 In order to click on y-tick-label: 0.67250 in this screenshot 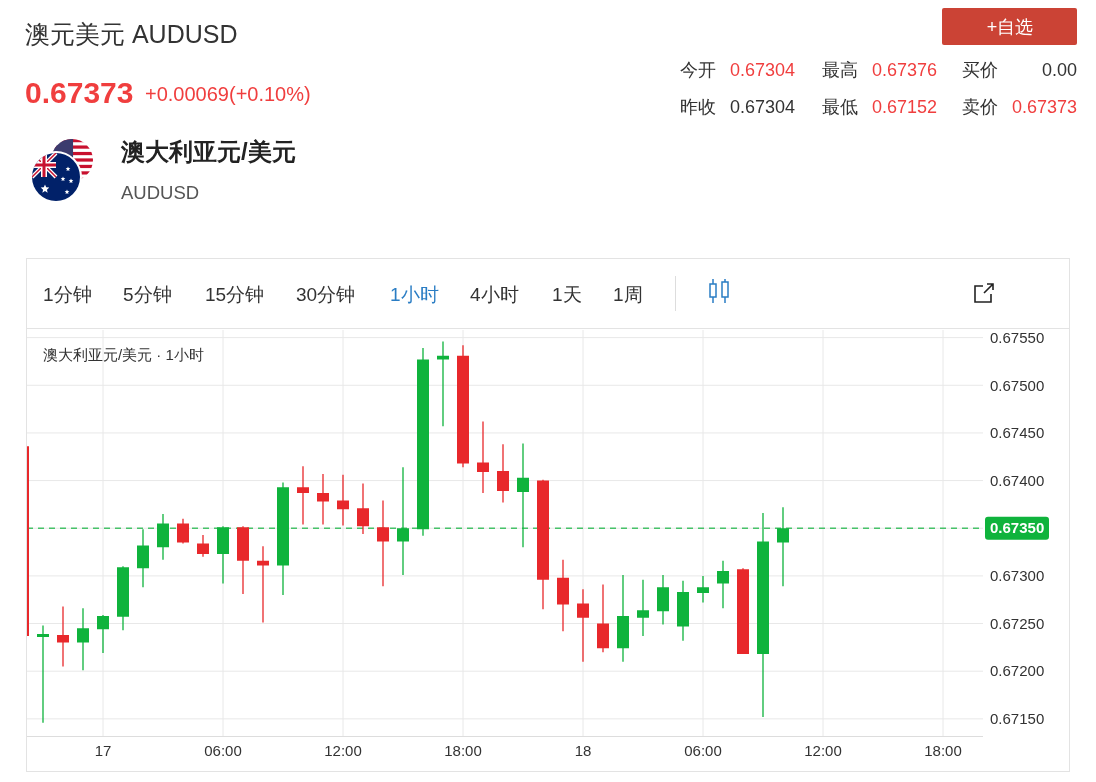, I will do `click(1017, 623)`.